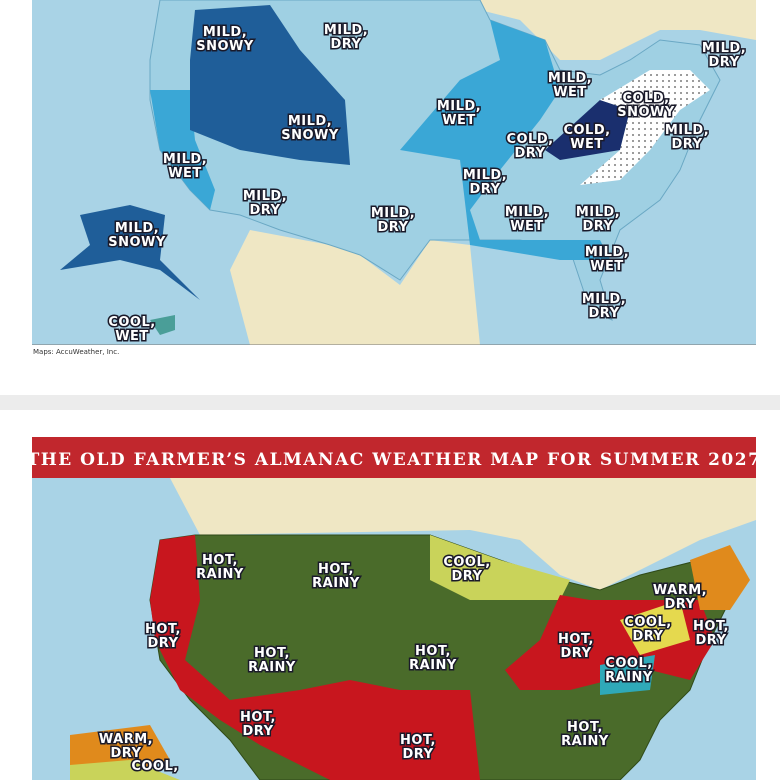 This screenshot has width=780, height=780. I want to click on map-caption: Maps: AccuWeather, Inc., so click(76, 352).